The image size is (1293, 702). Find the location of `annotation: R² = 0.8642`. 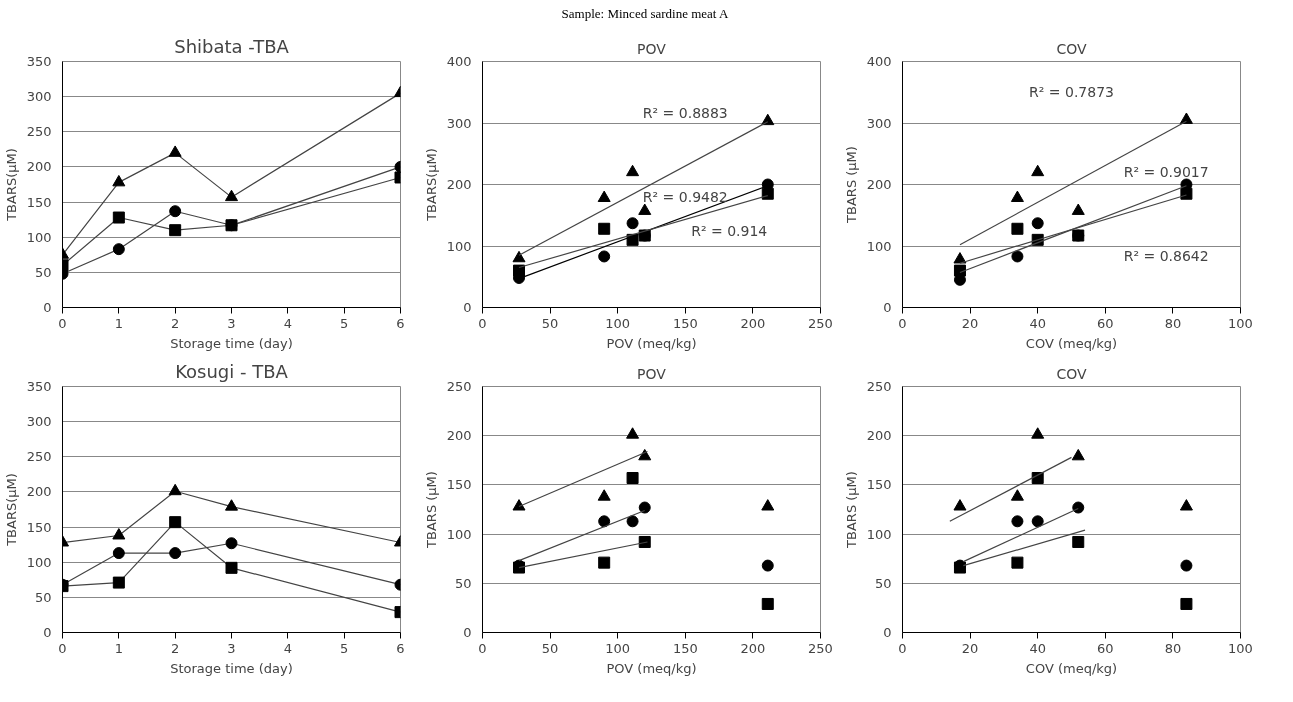

annotation: R² = 0.8642 is located at coordinates (1166, 255).